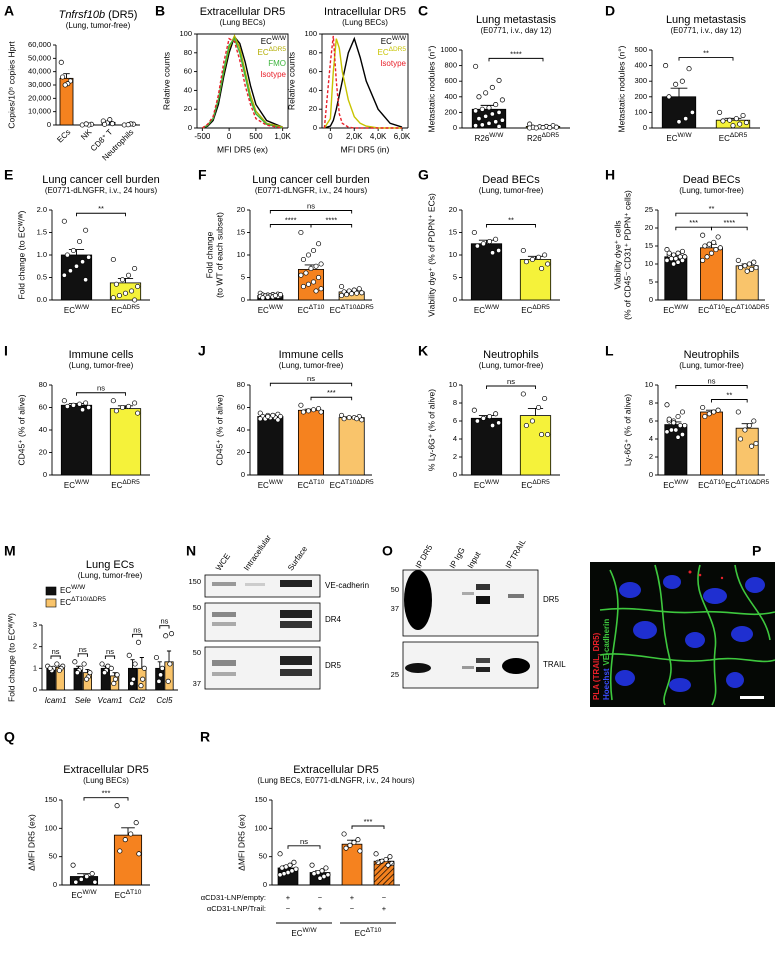 The image size is (780, 970). I want to click on frame, so click(365, 80).